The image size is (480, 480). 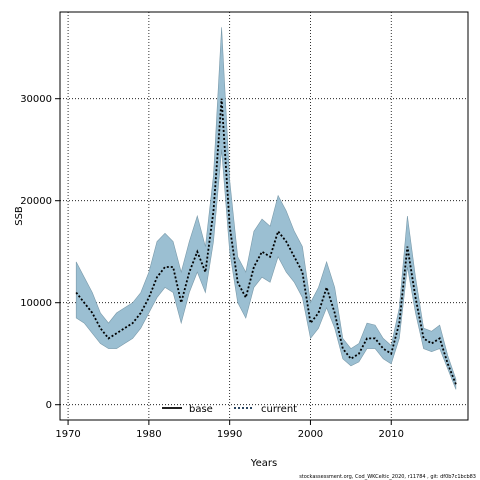 What do you see at coordinates (229, 409) in the screenshot?
I see `legend: base current` at bounding box center [229, 409].